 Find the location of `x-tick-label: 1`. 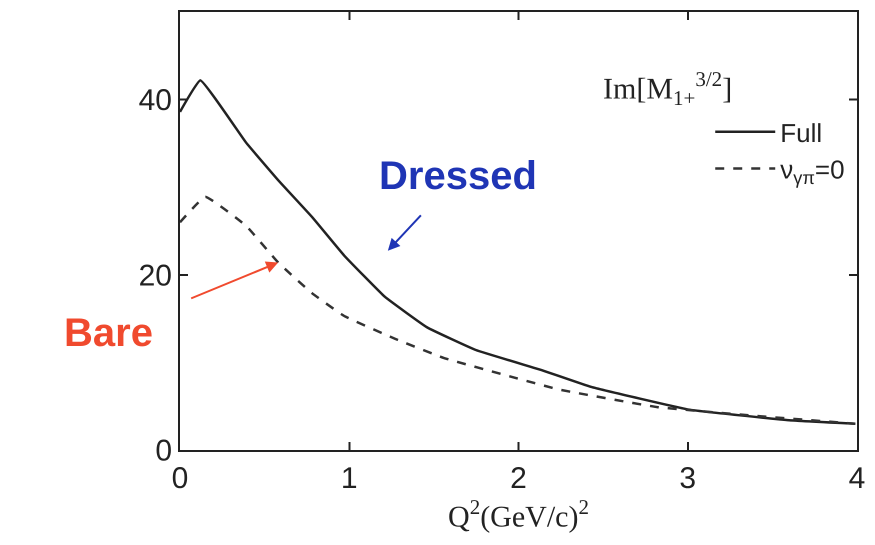

x-tick-label: 1 is located at coordinates (349, 478).